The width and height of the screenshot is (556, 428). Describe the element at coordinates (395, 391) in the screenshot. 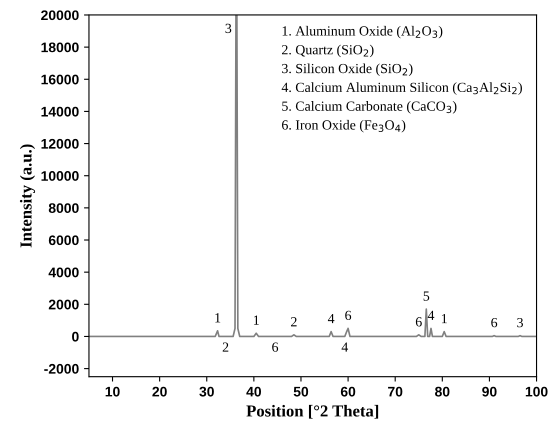

I see `x-tick-label: 70` at that location.